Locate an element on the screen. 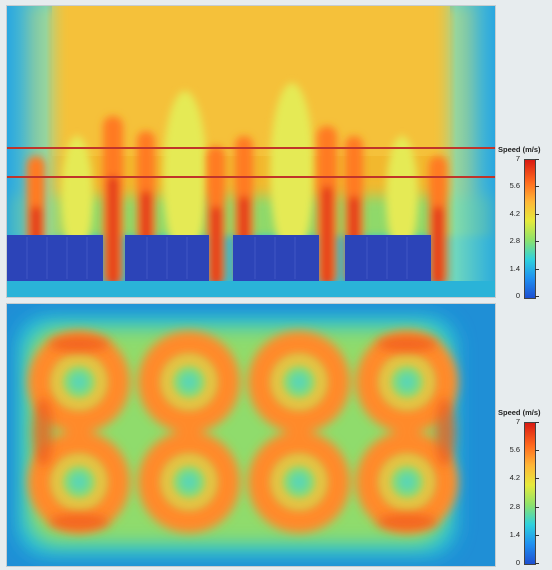  top-speed-colorbar: Speed (m/s) 7 5.6 4.2 2.8 1.4 0 is located at coordinates (523, 223).